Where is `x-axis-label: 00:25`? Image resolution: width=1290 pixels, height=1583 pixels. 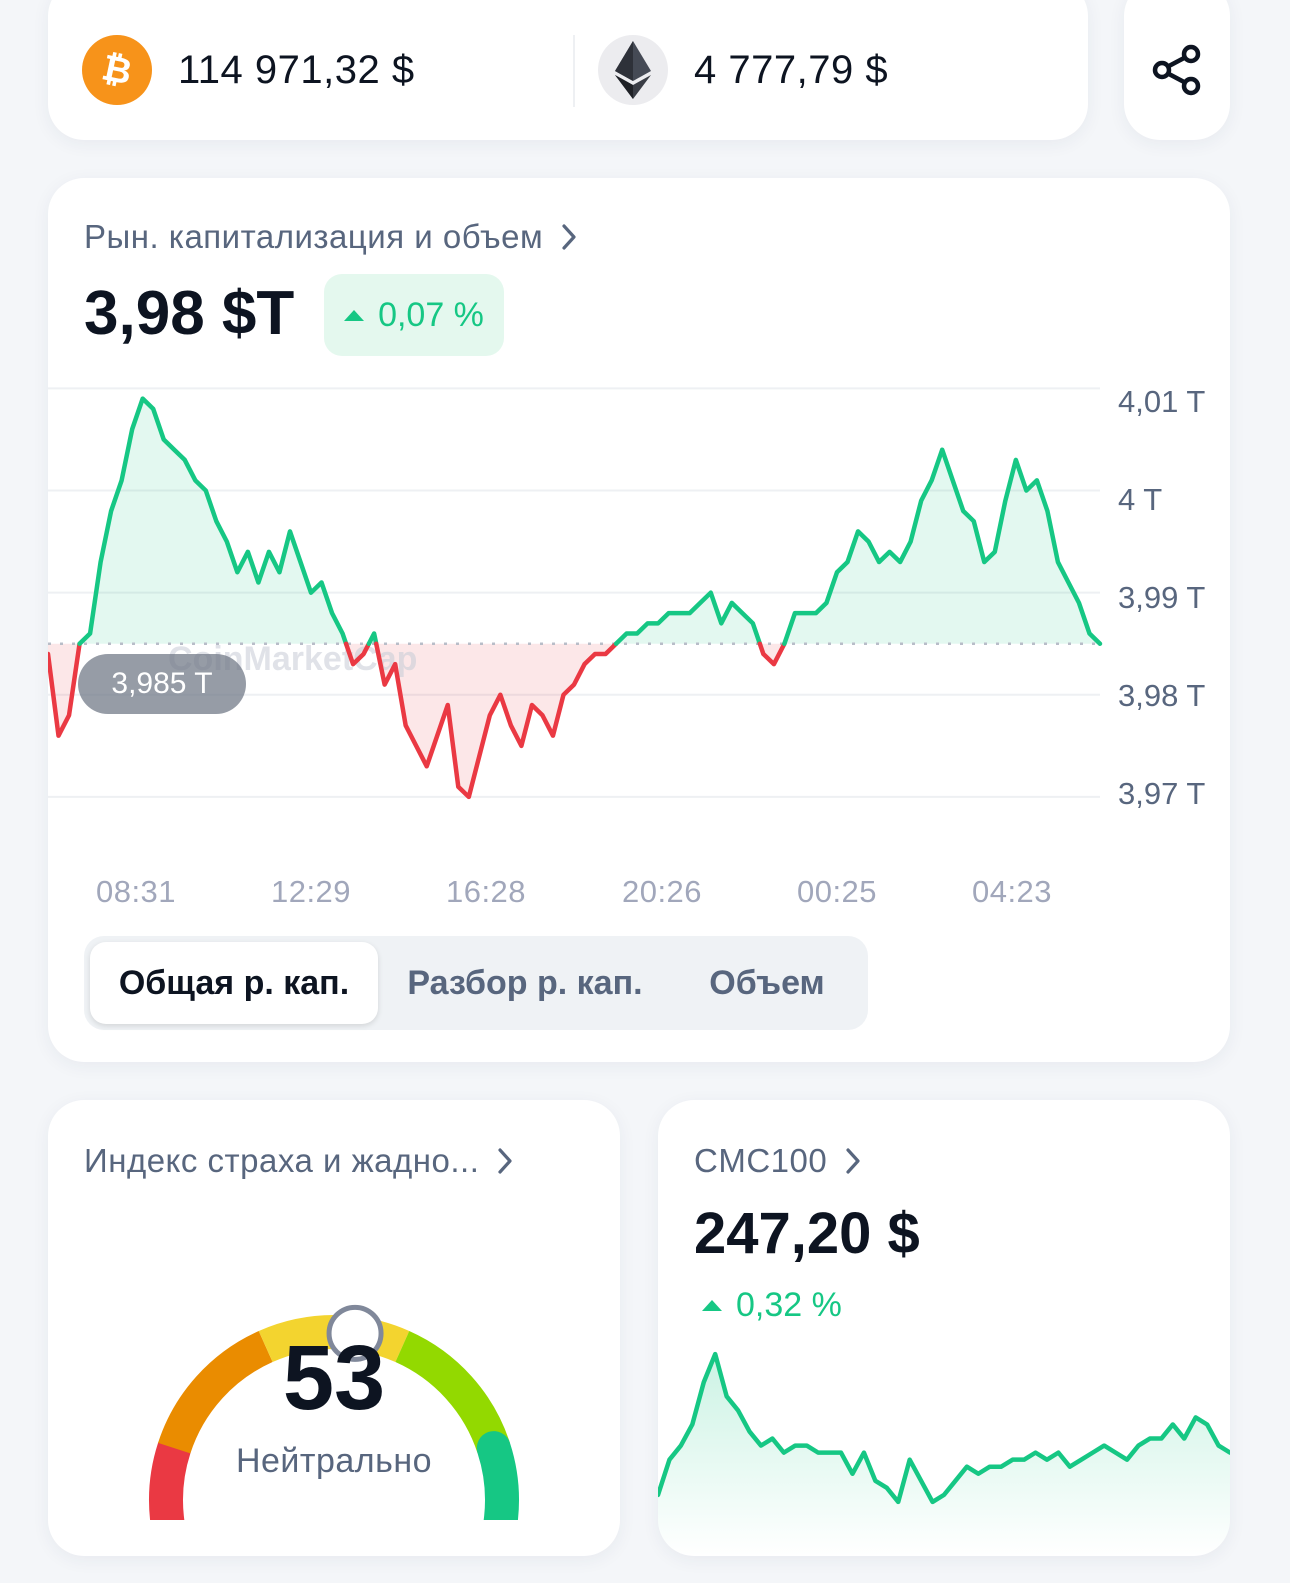 x-axis-label: 00:25 is located at coordinates (837, 891).